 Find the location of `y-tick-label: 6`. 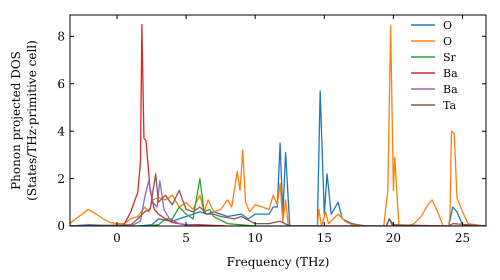

y-tick-label: 6 is located at coordinates (61, 83).